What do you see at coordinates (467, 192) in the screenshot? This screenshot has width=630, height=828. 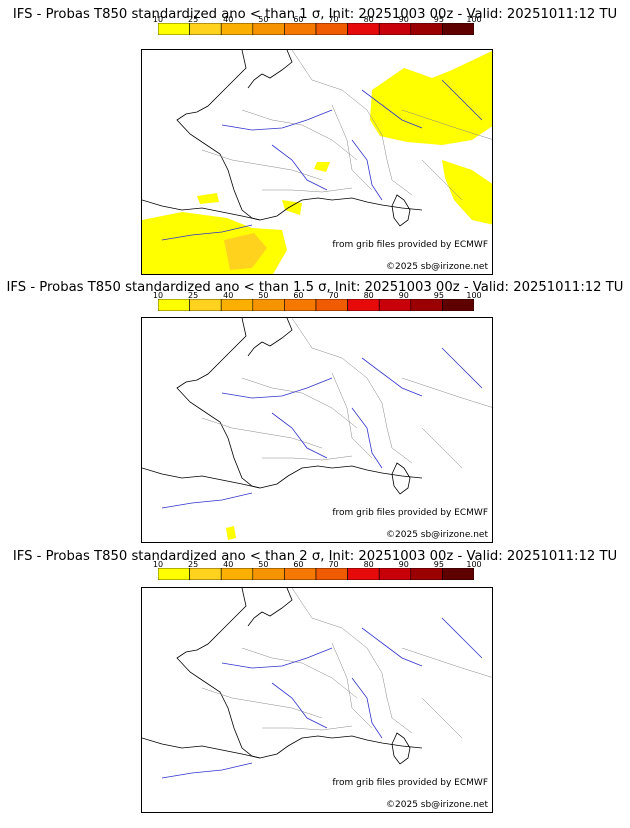 I see `prob-area-alps-east` at bounding box center [467, 192].